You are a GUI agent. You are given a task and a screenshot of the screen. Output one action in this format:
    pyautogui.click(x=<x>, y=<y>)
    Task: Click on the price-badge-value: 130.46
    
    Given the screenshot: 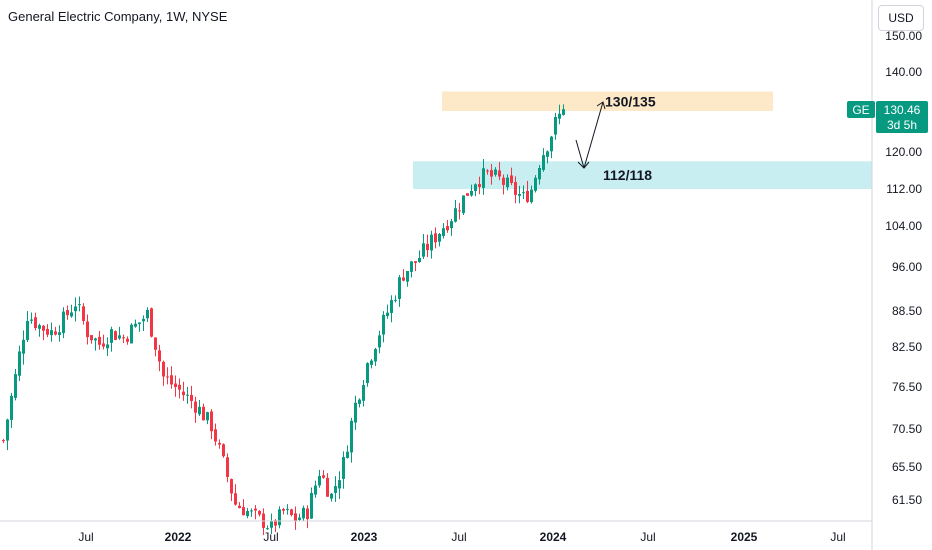 What is the action you would take?
    pyautogui.click(x=902, y=110)
    